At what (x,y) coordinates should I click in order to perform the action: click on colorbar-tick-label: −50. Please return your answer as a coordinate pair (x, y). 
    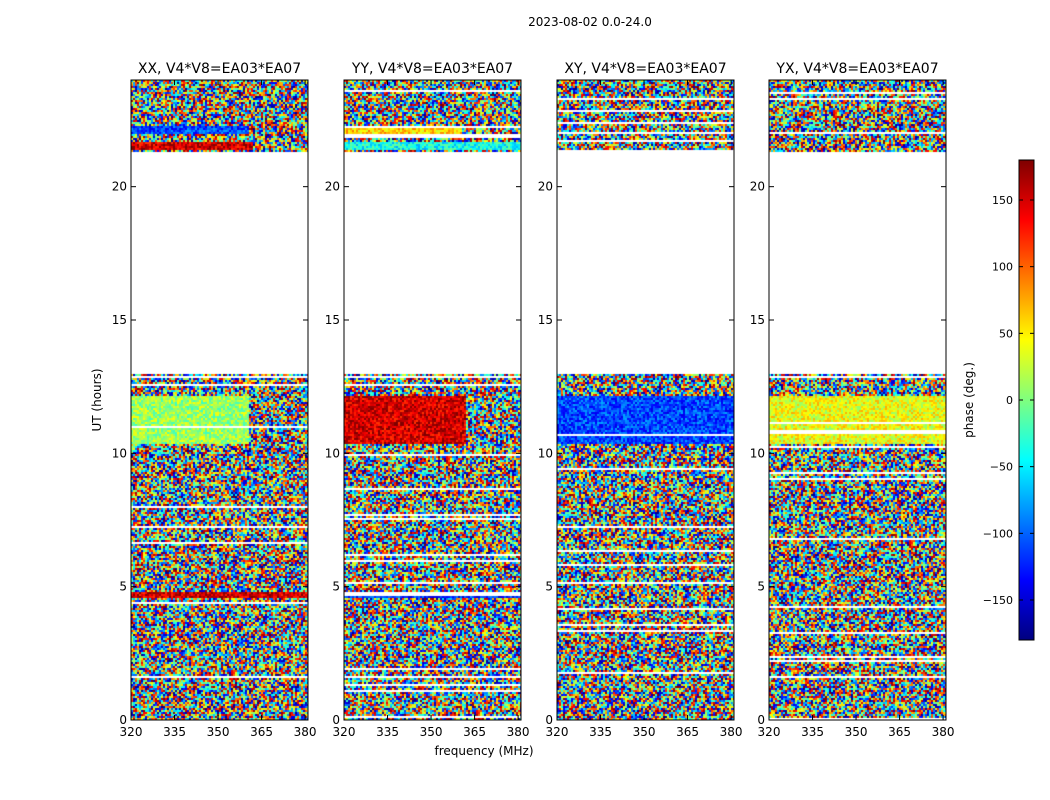
    Looking at the image, I should click on (1001, 467).